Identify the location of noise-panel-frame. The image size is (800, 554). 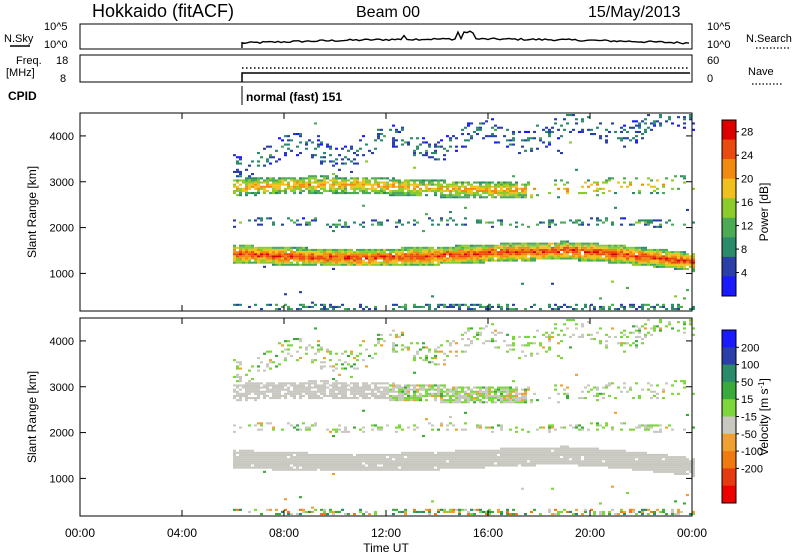
(386, 36).